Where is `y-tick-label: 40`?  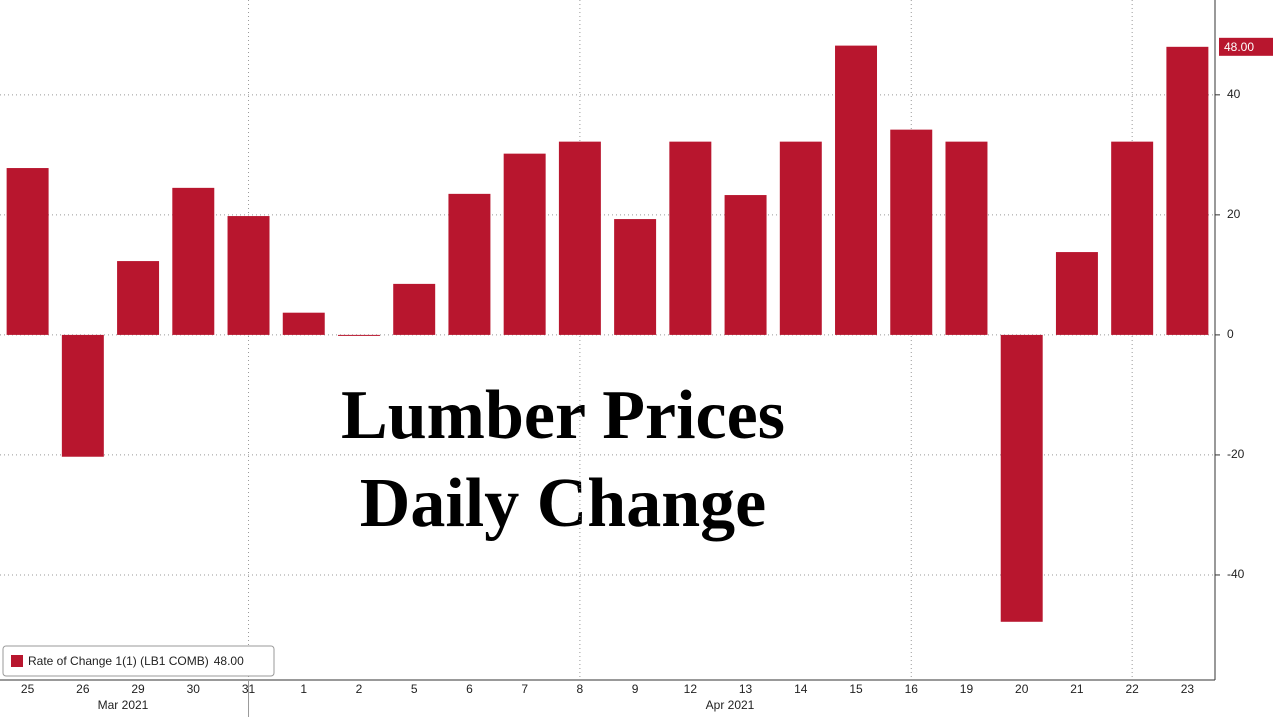 y-tick-label: 40 is located at coordinates (1234, 94).